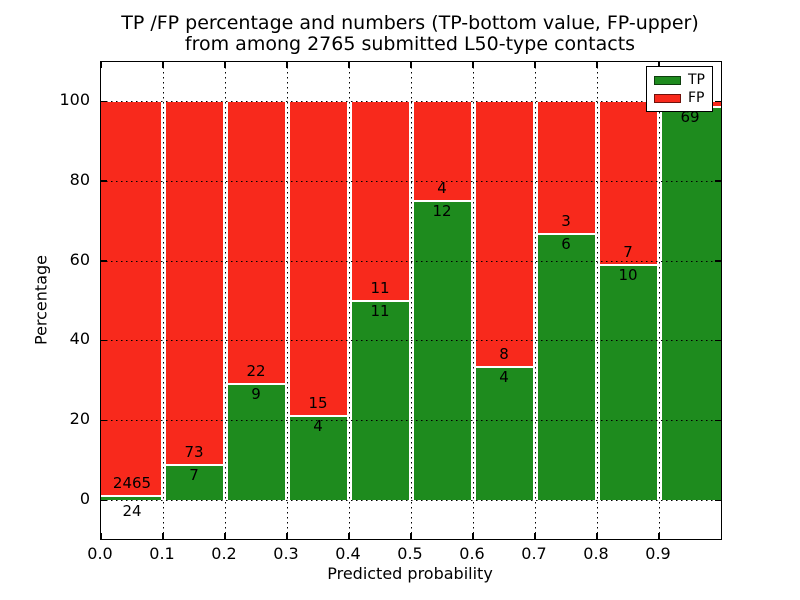 This screenshot has height=600, width=800. I want to click on x-tick-label: 0.1, so click(162, 553).